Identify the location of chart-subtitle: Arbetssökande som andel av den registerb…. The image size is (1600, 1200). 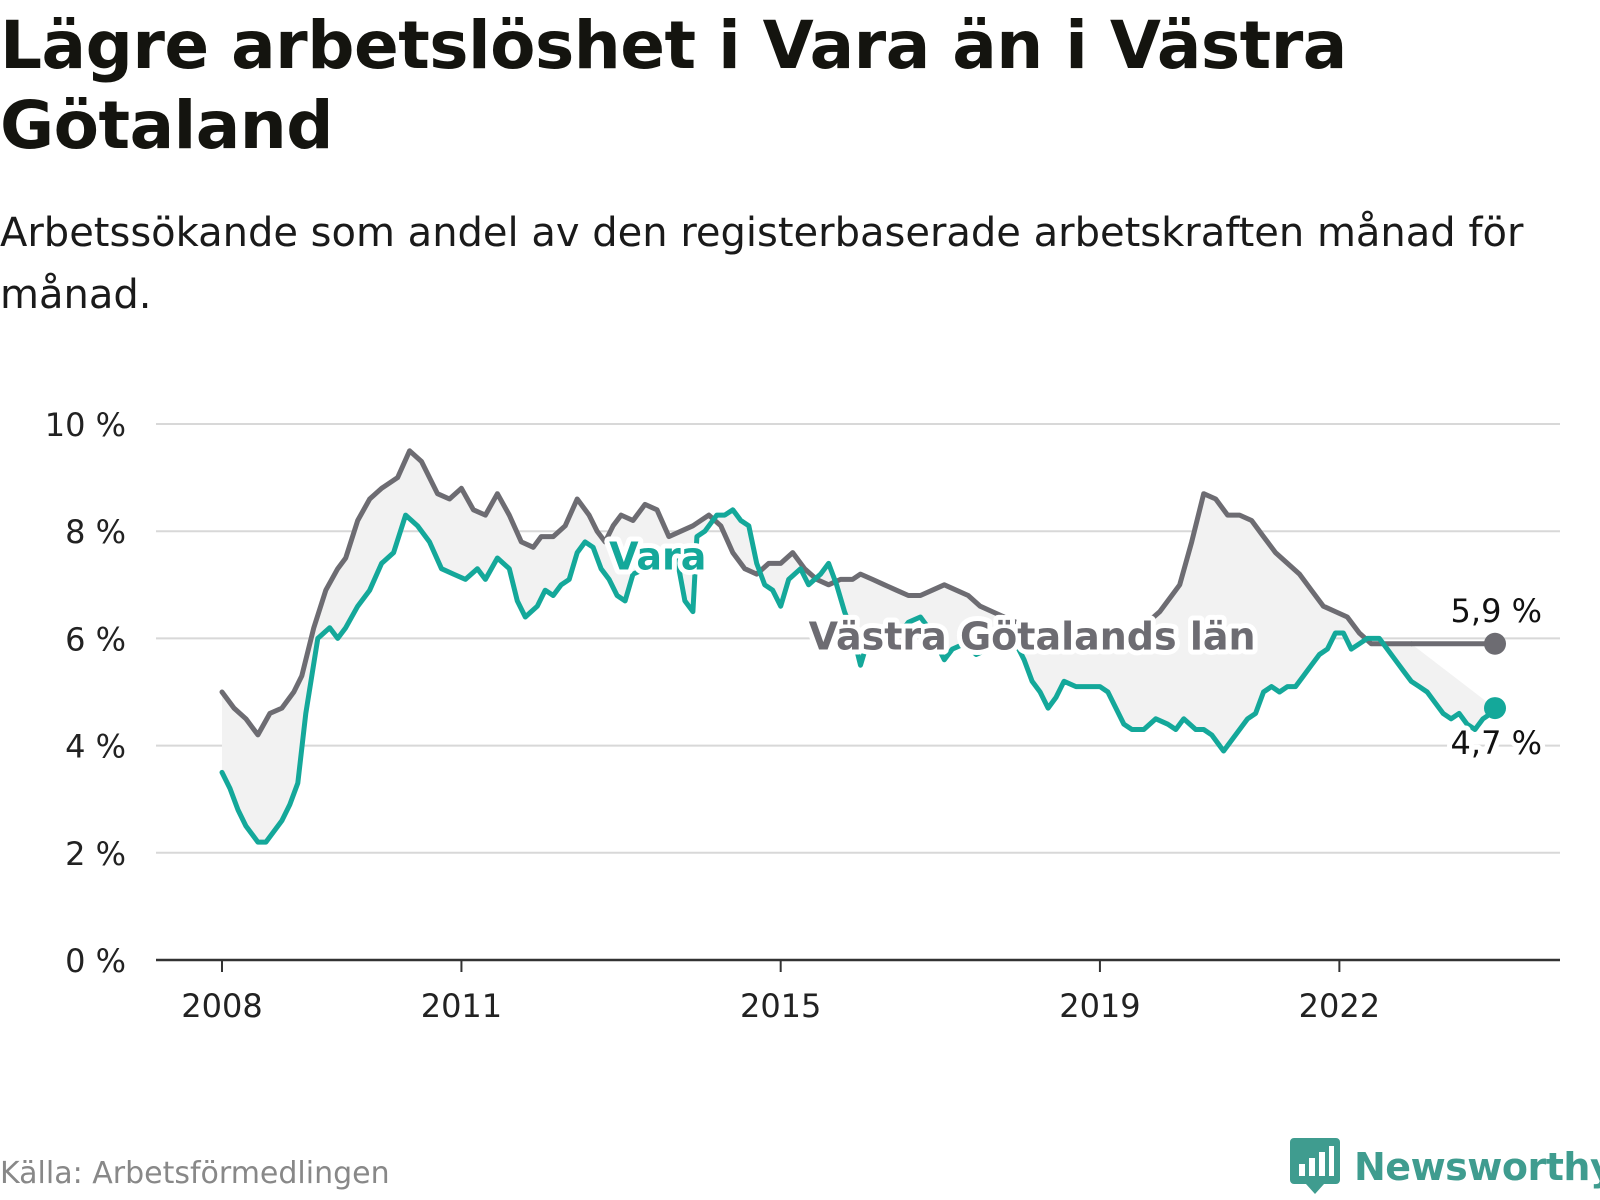
(762, 264).